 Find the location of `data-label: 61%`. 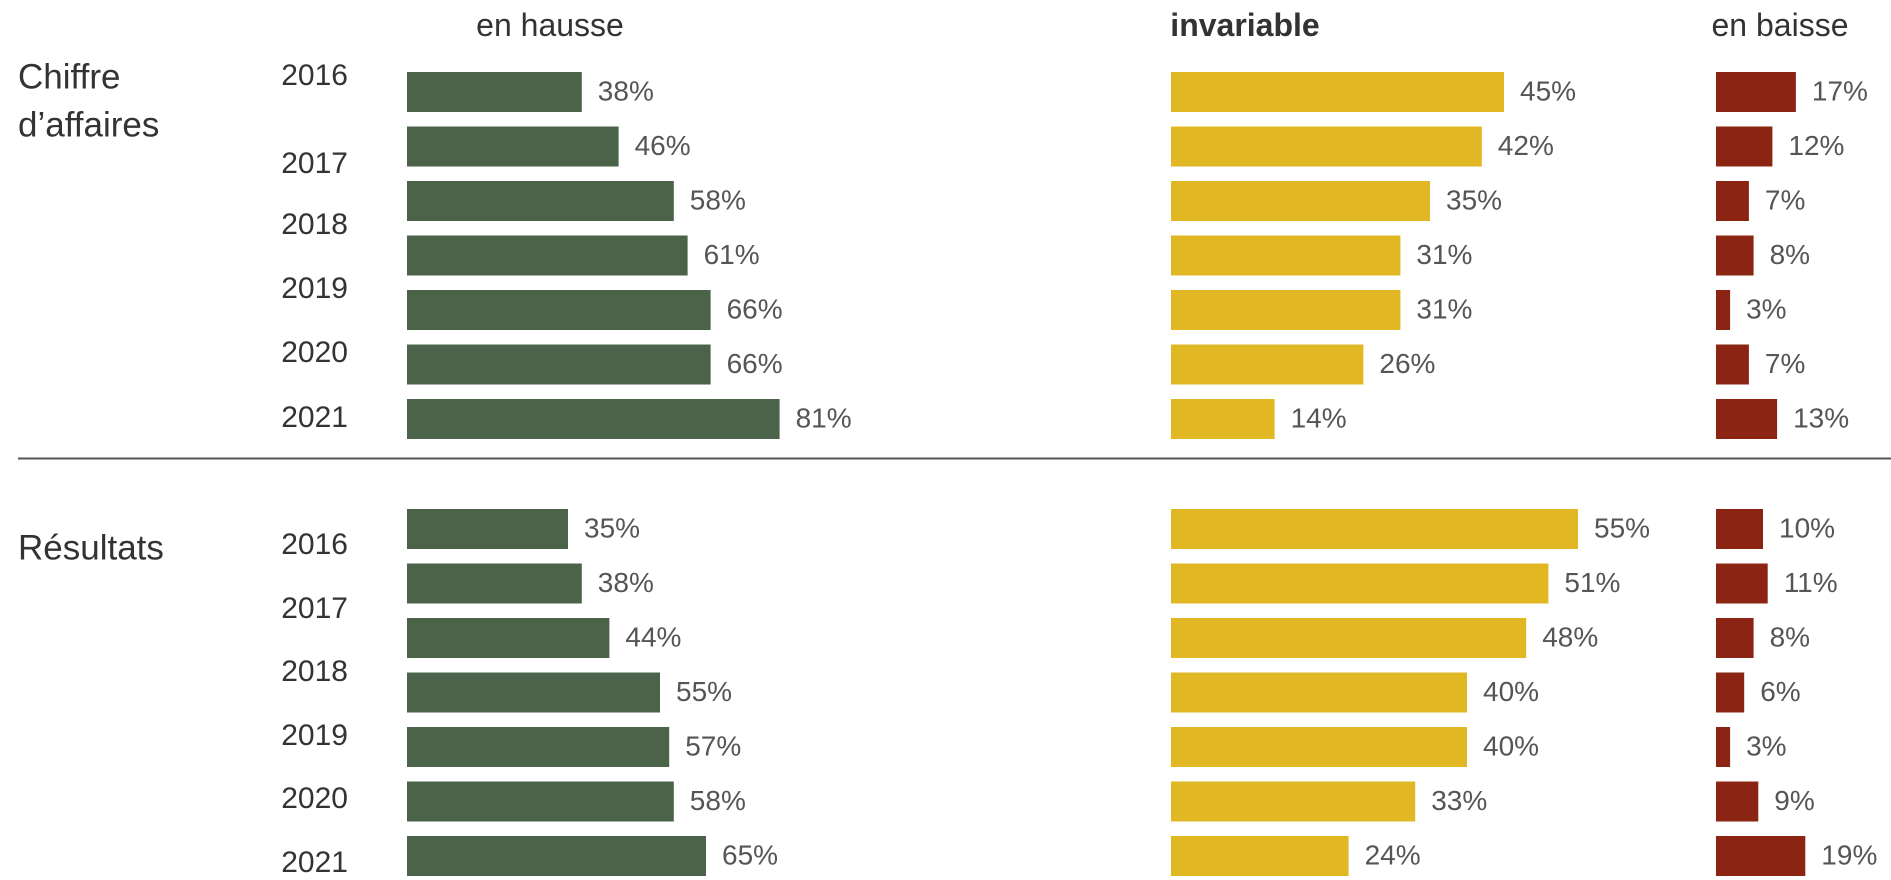

data-label: 61% is located at coordinates (732, 254).